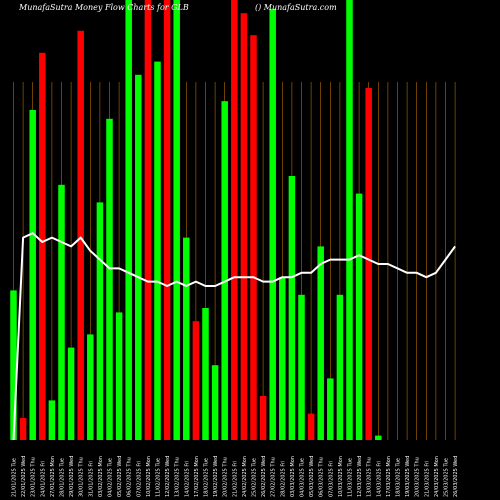 Image resolution: width=500 pixels, height=500 pixels. Describe the element at coordinates (34, 477) in the screenshot. I see `x-tick-label: 23/01/2025 Thu` at that location.